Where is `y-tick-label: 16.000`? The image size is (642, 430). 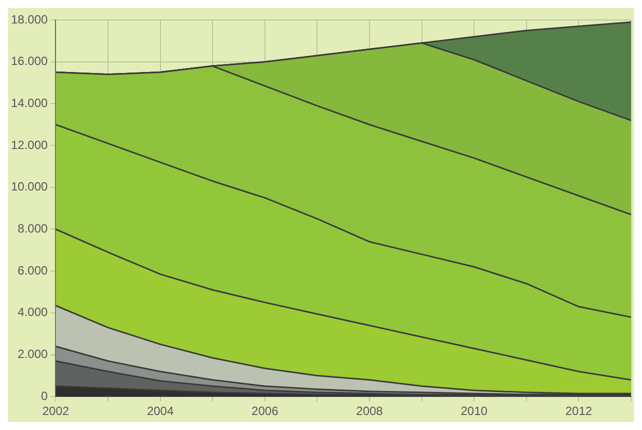
y-tick-label: 16.000 is located at coordinates (29, 61).